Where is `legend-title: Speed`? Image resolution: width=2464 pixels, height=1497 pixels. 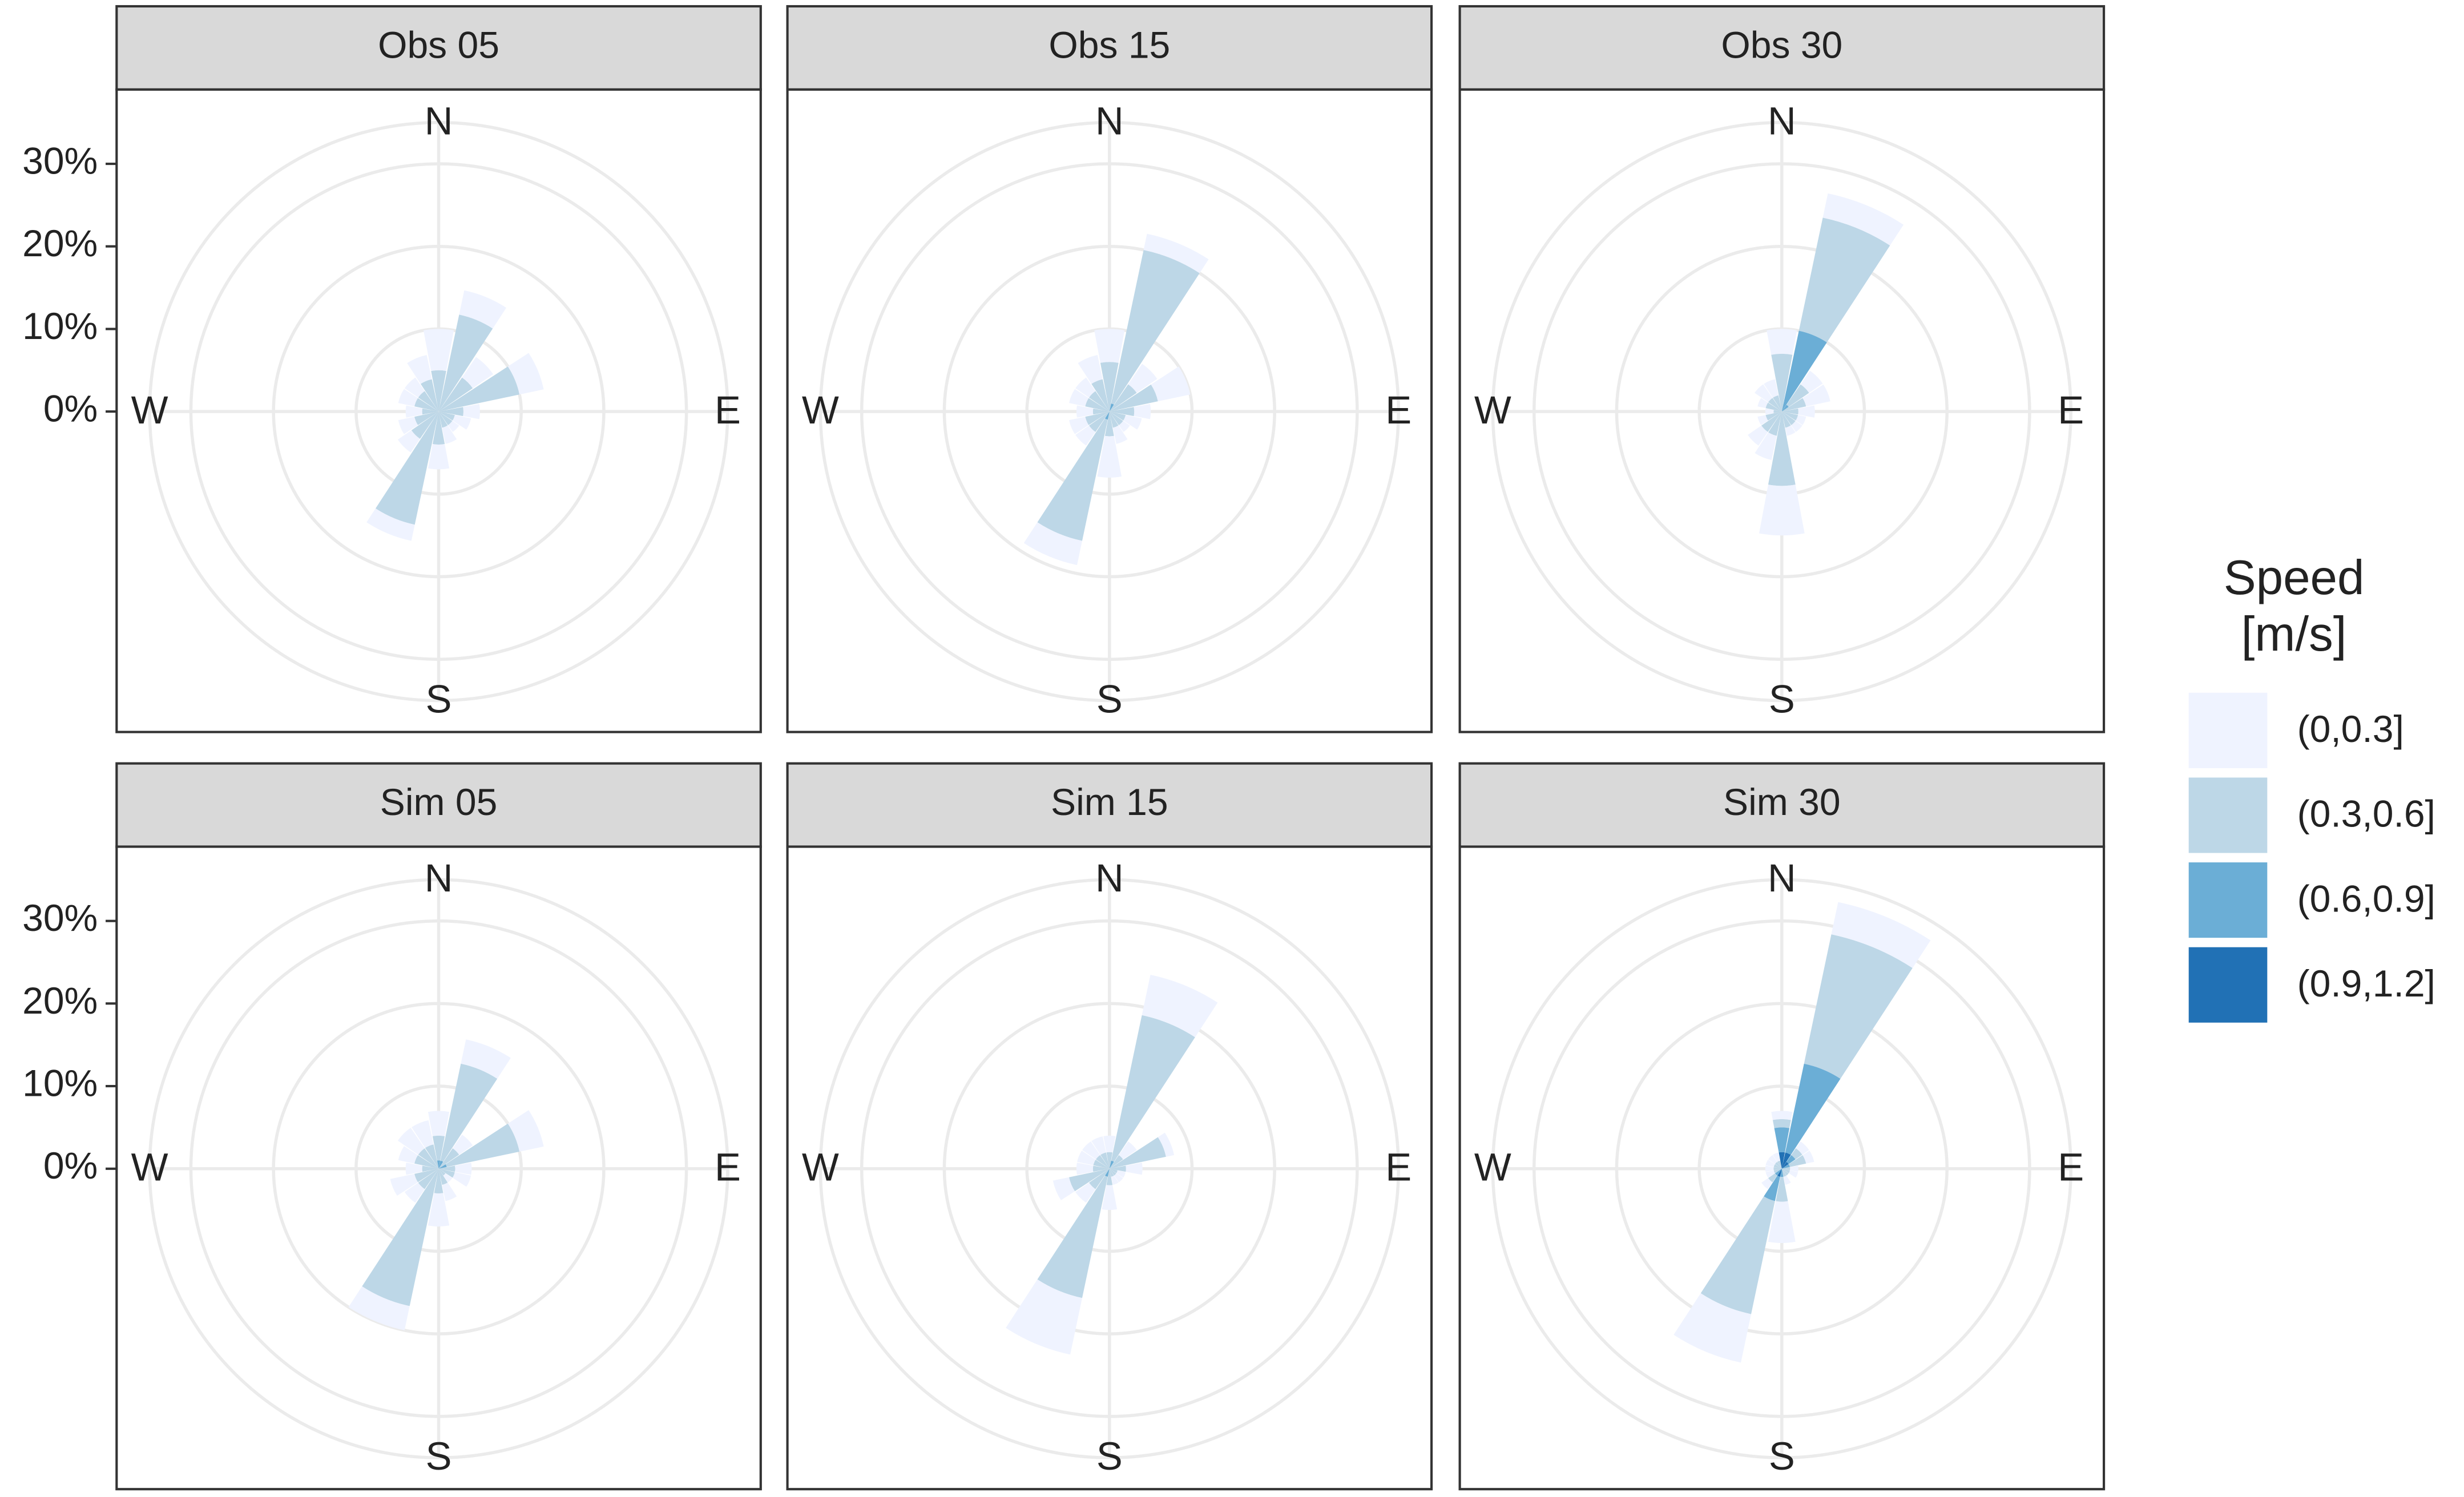
legend-title: Speed is located at coordinates (2294, 578).